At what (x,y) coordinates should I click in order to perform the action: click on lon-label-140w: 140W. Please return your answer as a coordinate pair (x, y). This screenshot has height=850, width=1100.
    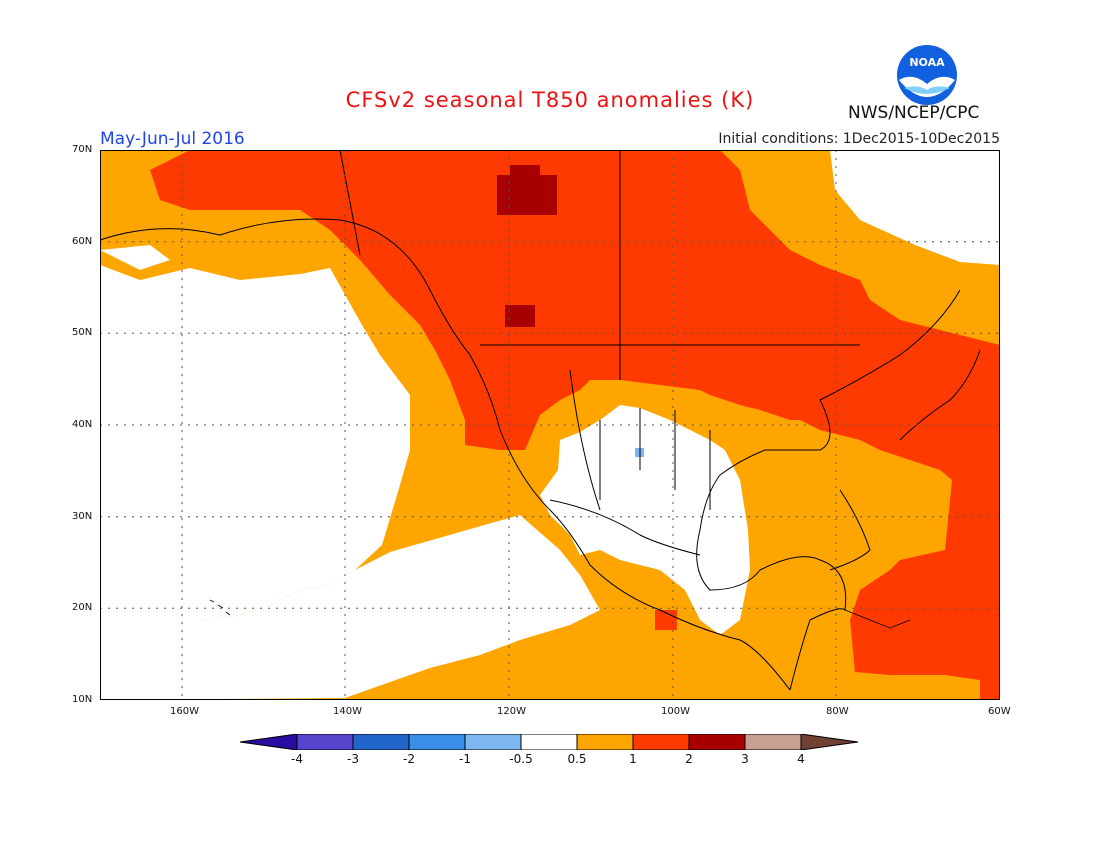
    Looking at the image, I should click on (347, 711).